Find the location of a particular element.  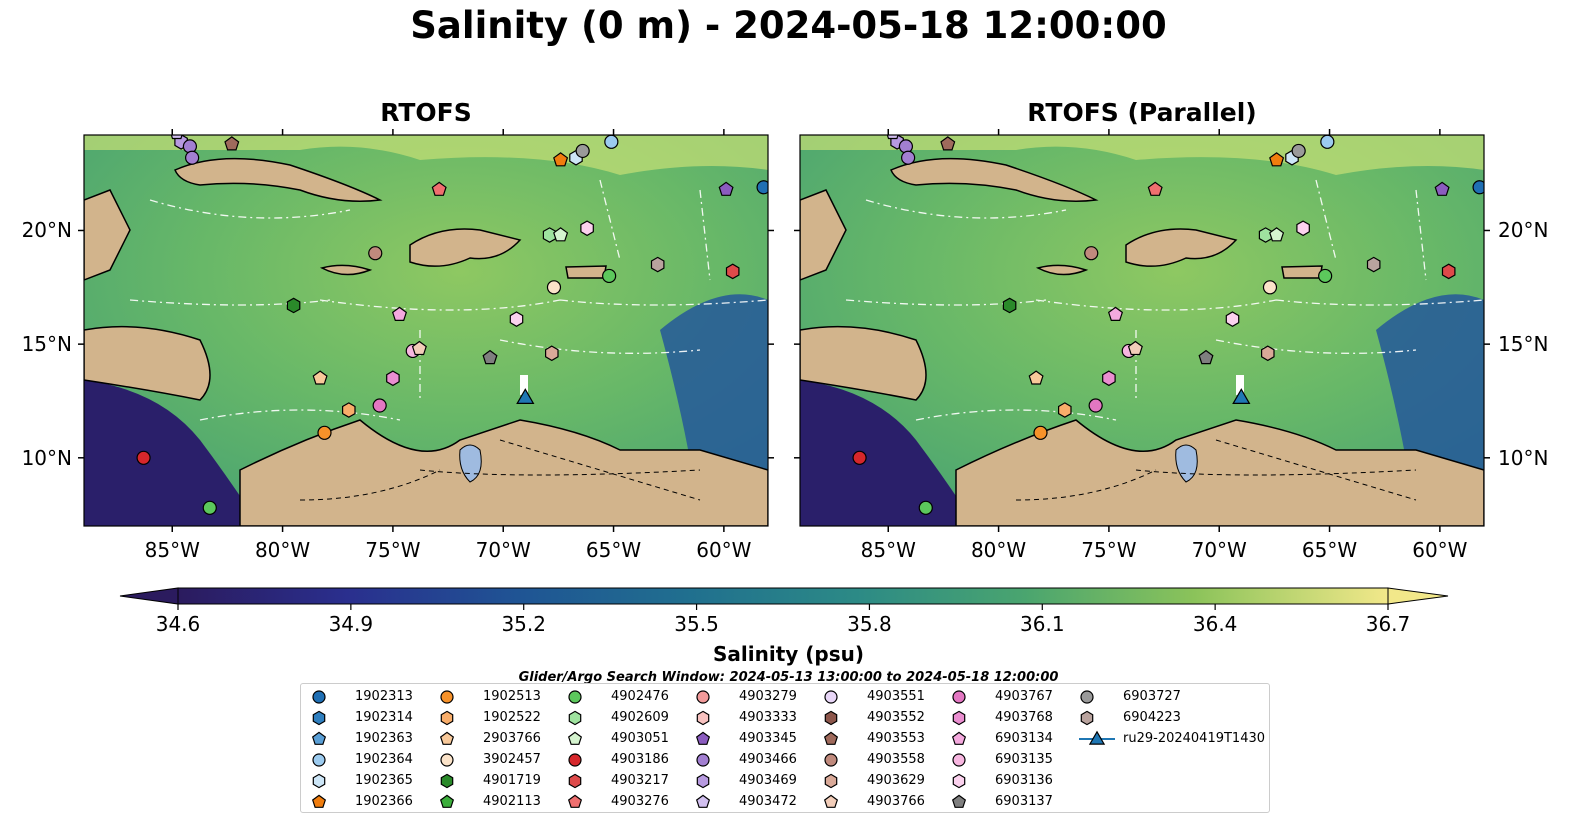

colorbar-extend-max is located at coordinates (1418, 596).